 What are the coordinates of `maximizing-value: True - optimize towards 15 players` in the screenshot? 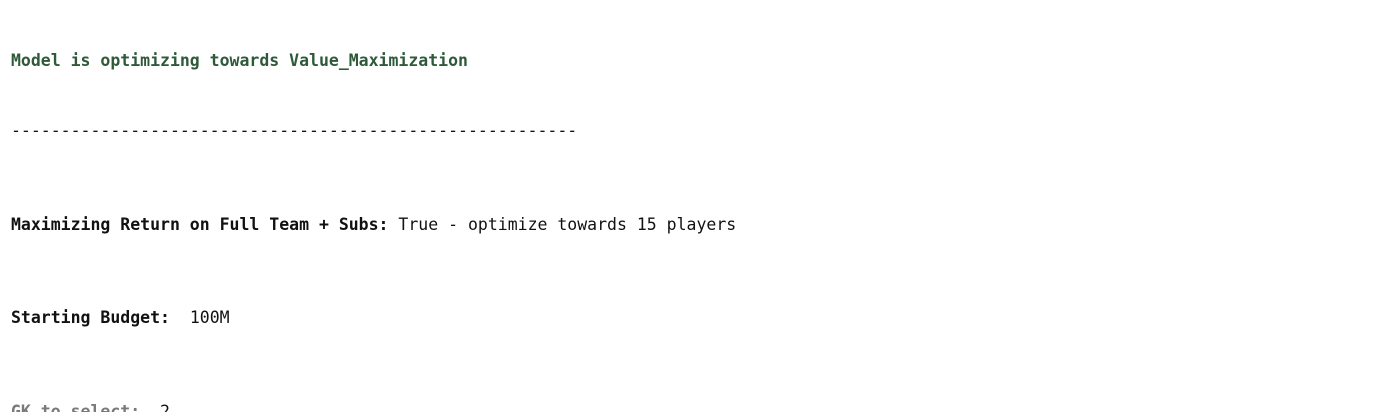 It's located at (562, 224).